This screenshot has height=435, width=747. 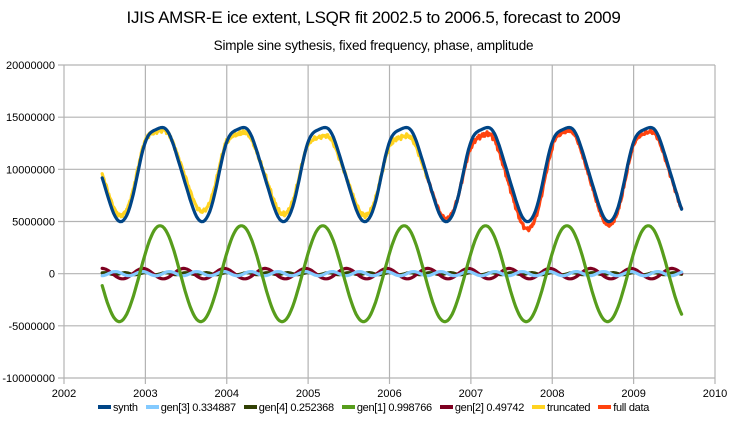 I want to click on legend-item-gen2: gen[2] 0.49742, so click(x=482, y=408).